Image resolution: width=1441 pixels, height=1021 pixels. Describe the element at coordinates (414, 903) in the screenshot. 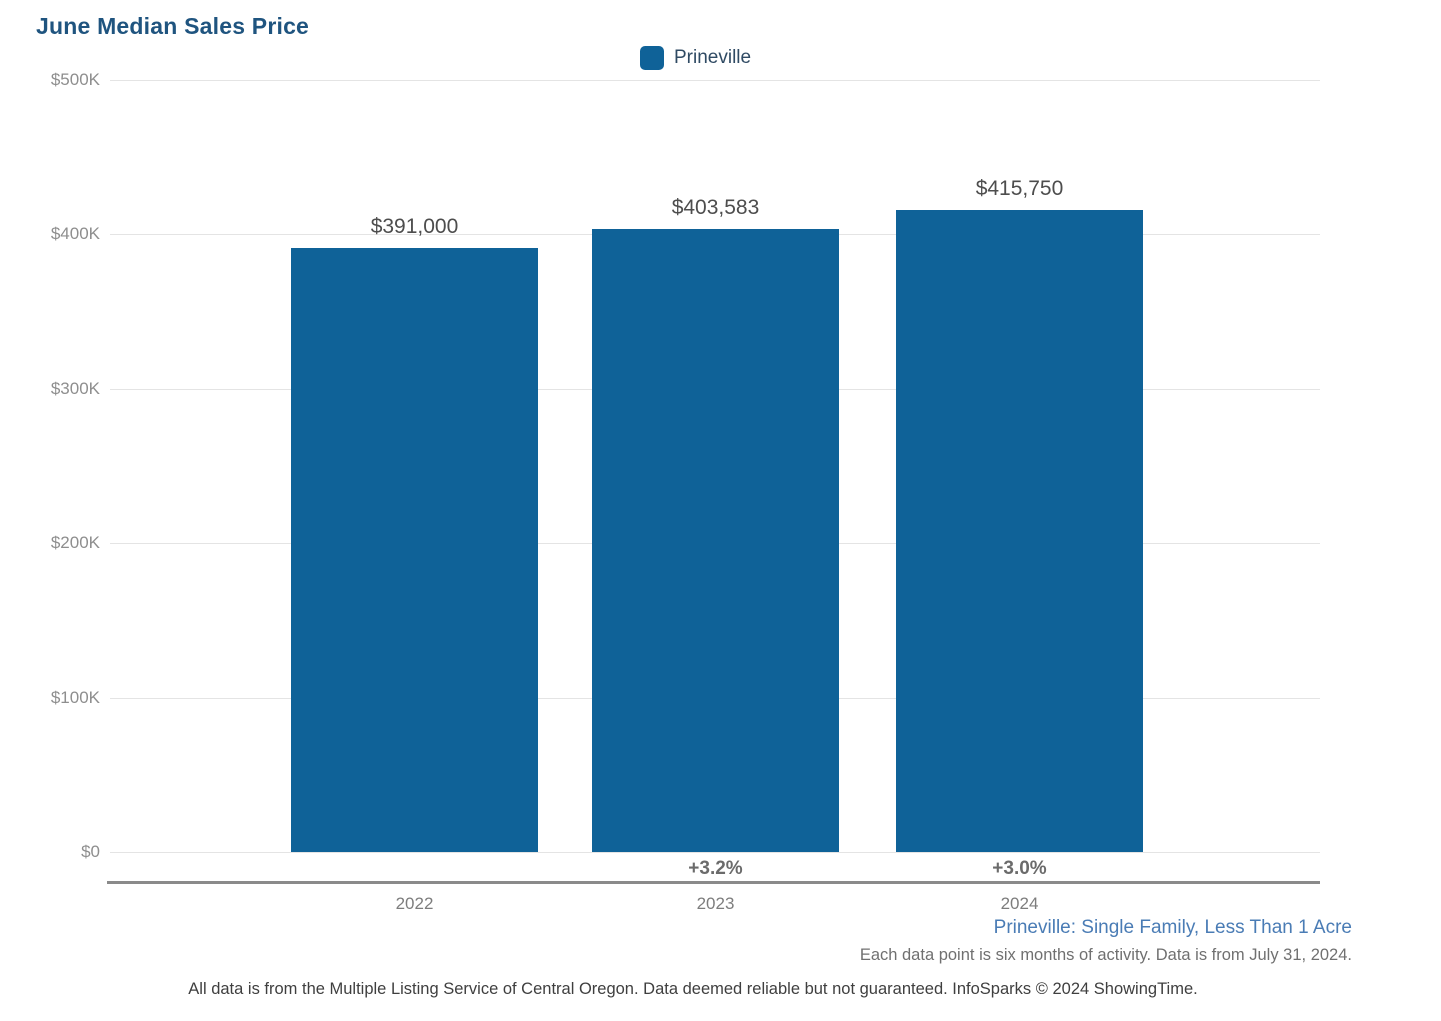

I see `x-axis-tick-2022: 2022` at that location.